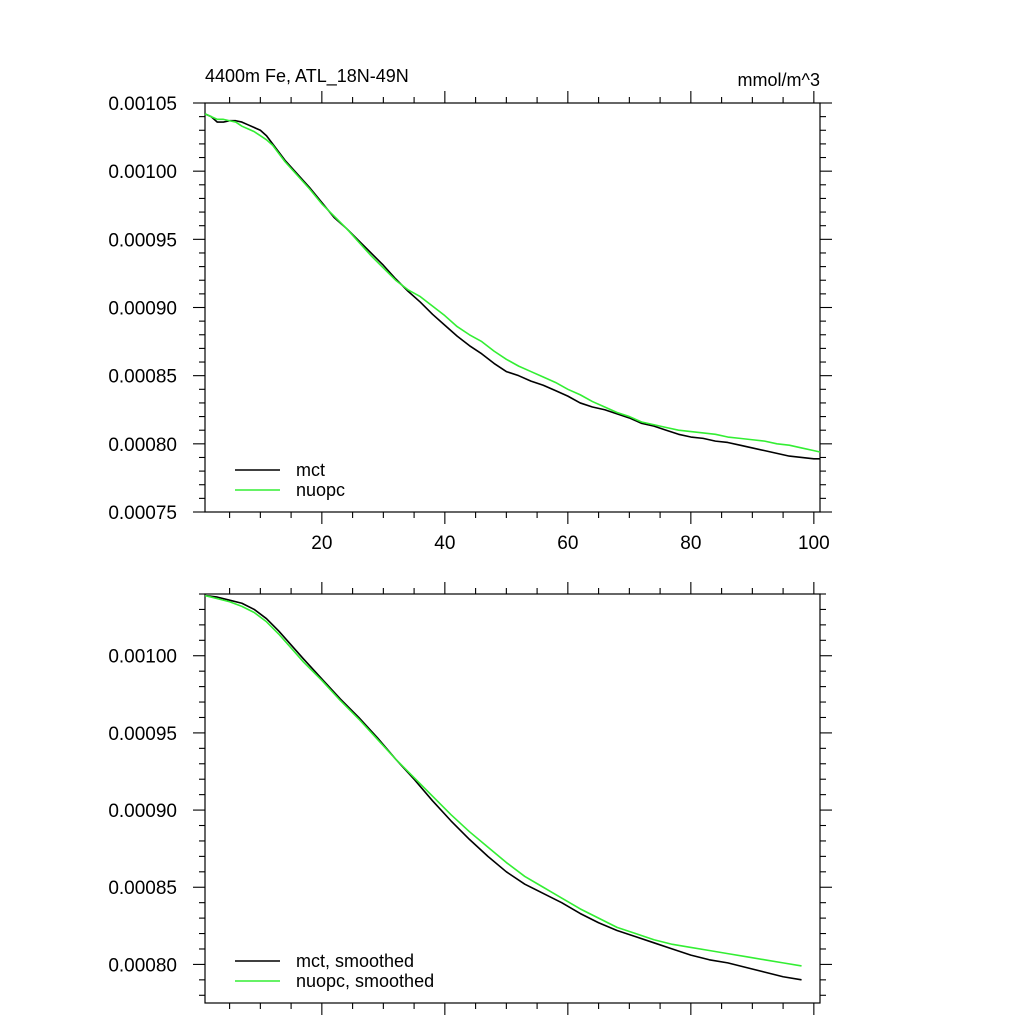 This screenshot has width=1024, height=1024. What do you see at coordinates (814, 543) in the screenshot?
I see `x-tick-label: 100` at bounding box center [814, 543].